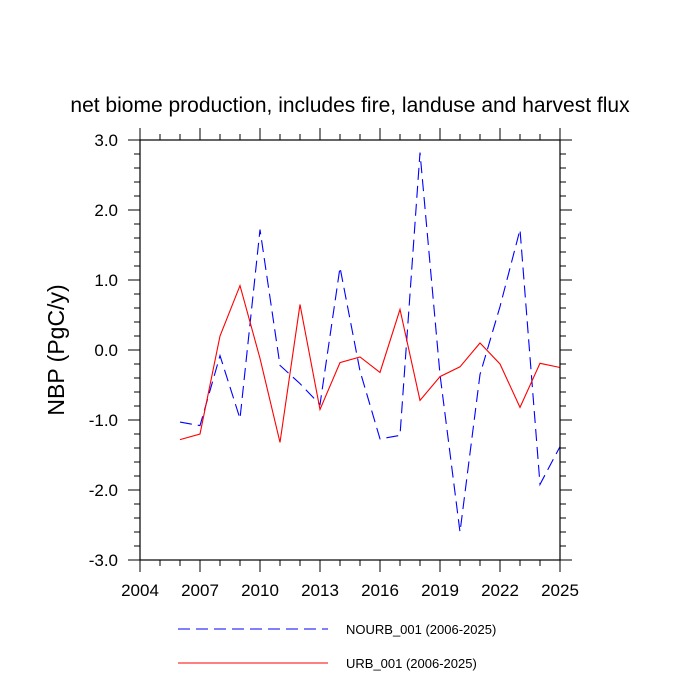 The width and height of the screenshot is (700, 700). I want to click on x-tick-label: 2025, so click(560, 590).